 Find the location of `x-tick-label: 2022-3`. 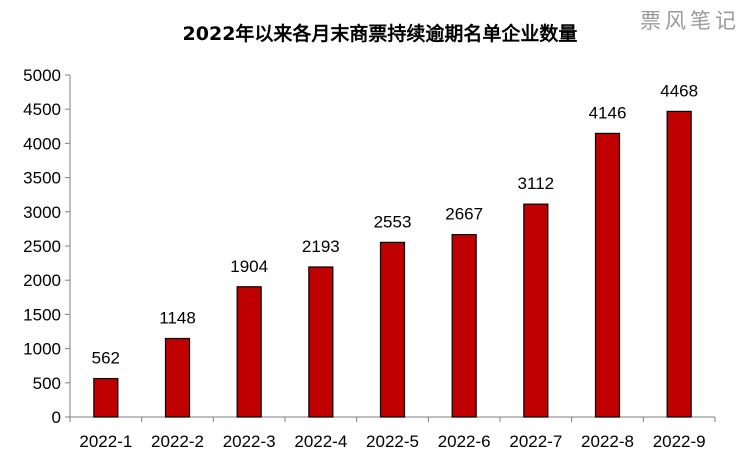

x-tick-label: 2022-3 is located at coordinates (249, 441).